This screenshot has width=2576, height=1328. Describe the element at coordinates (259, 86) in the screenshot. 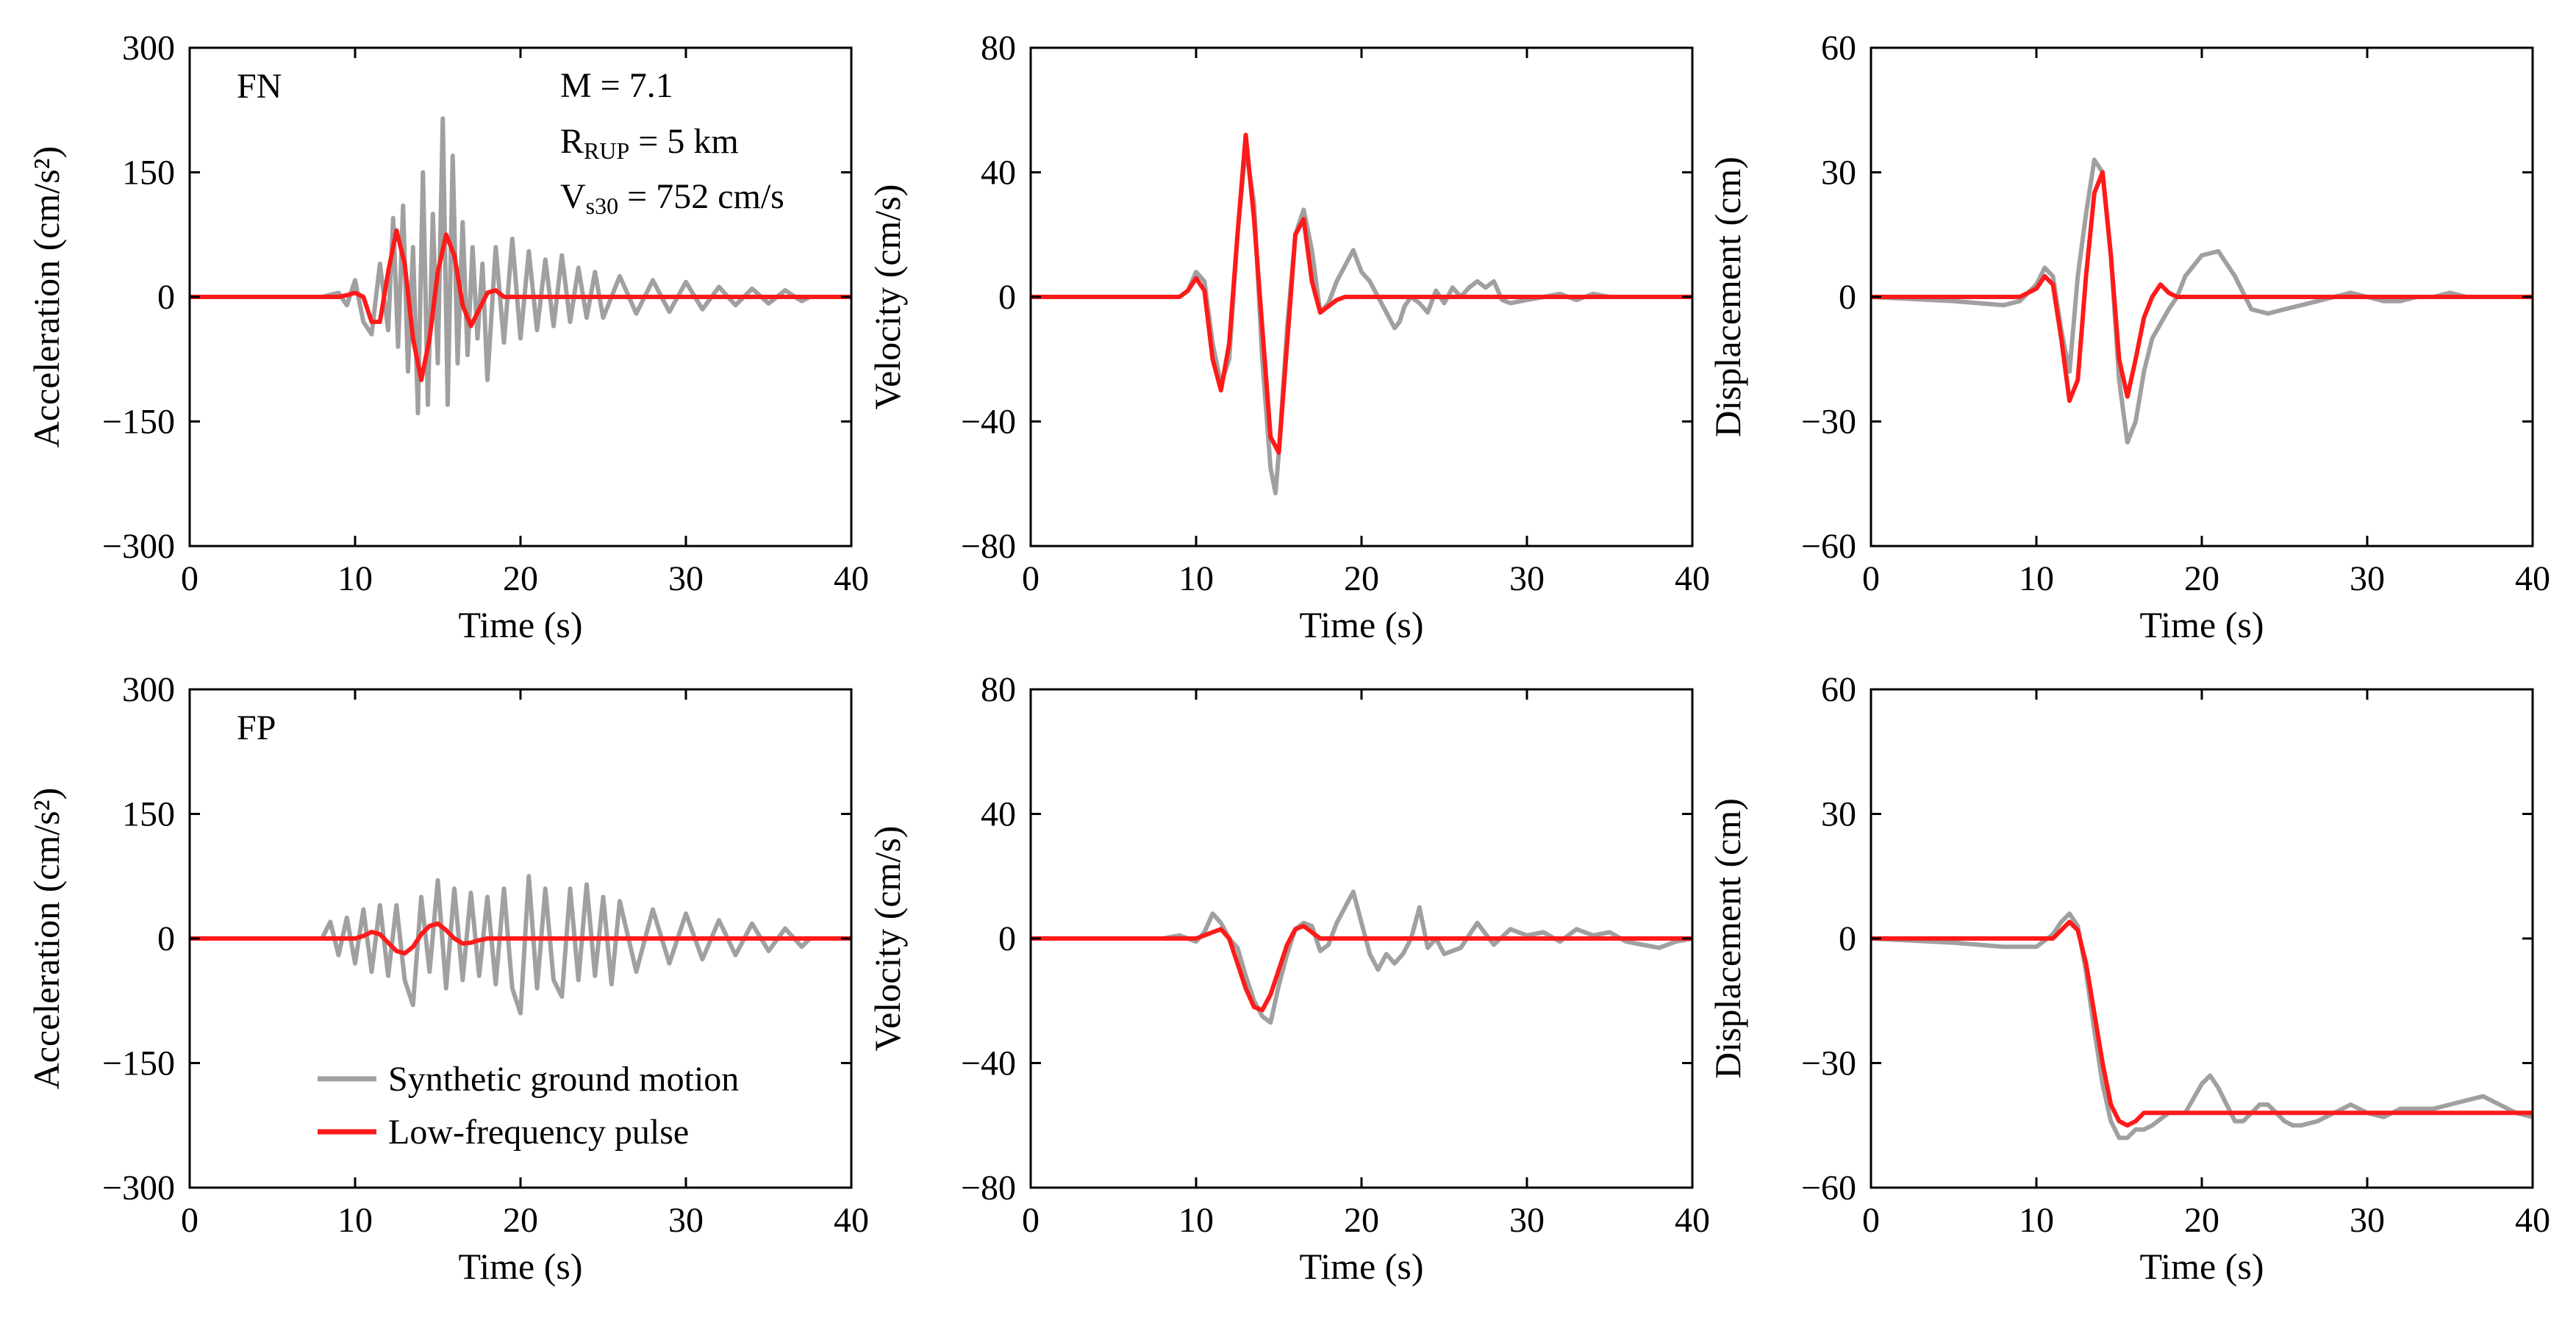

I see `row-label: FN` at that location.